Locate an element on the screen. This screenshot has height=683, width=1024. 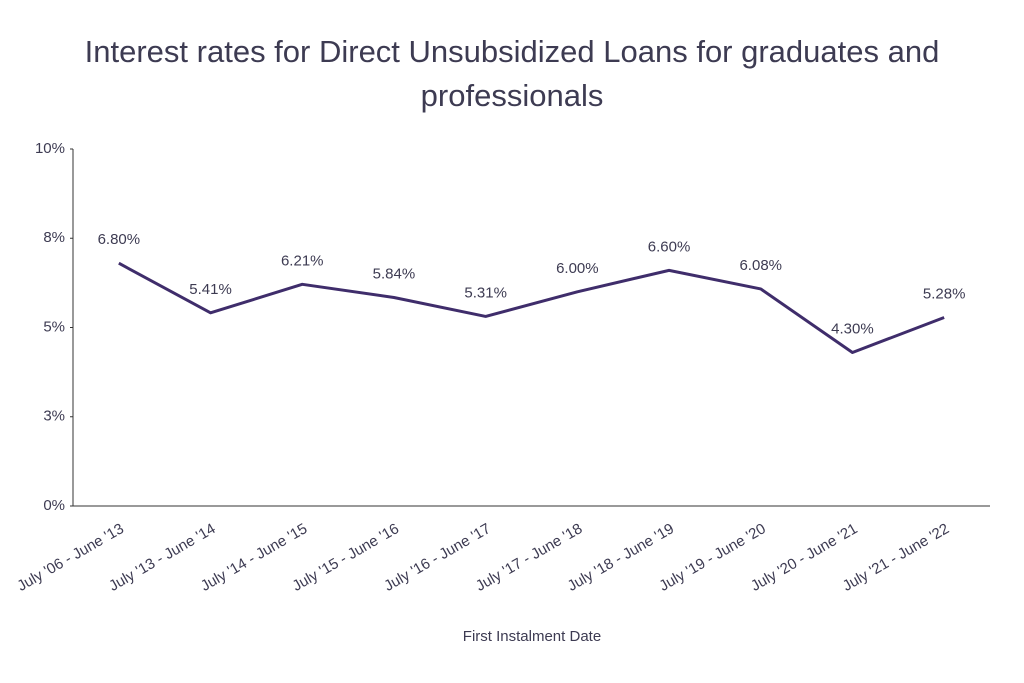
x-axis-label: First Instalment Date is located at coordinates (532, 636).